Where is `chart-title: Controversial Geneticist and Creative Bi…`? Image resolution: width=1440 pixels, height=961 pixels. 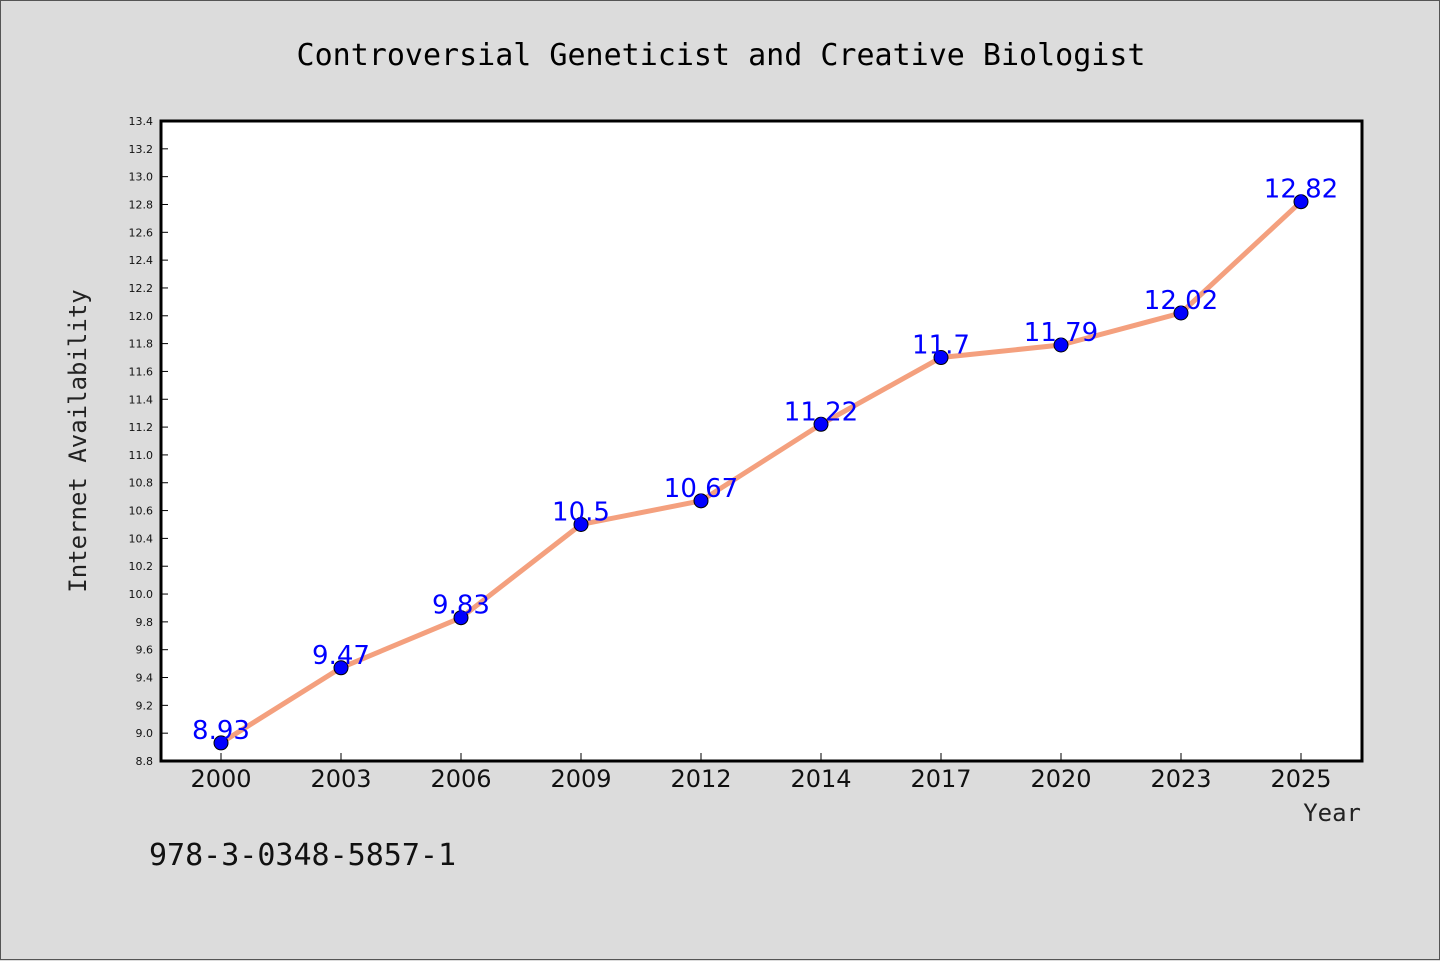
chart-title: Controversial Geneticist and Creative Bi… is located at coordinates (721, 55).